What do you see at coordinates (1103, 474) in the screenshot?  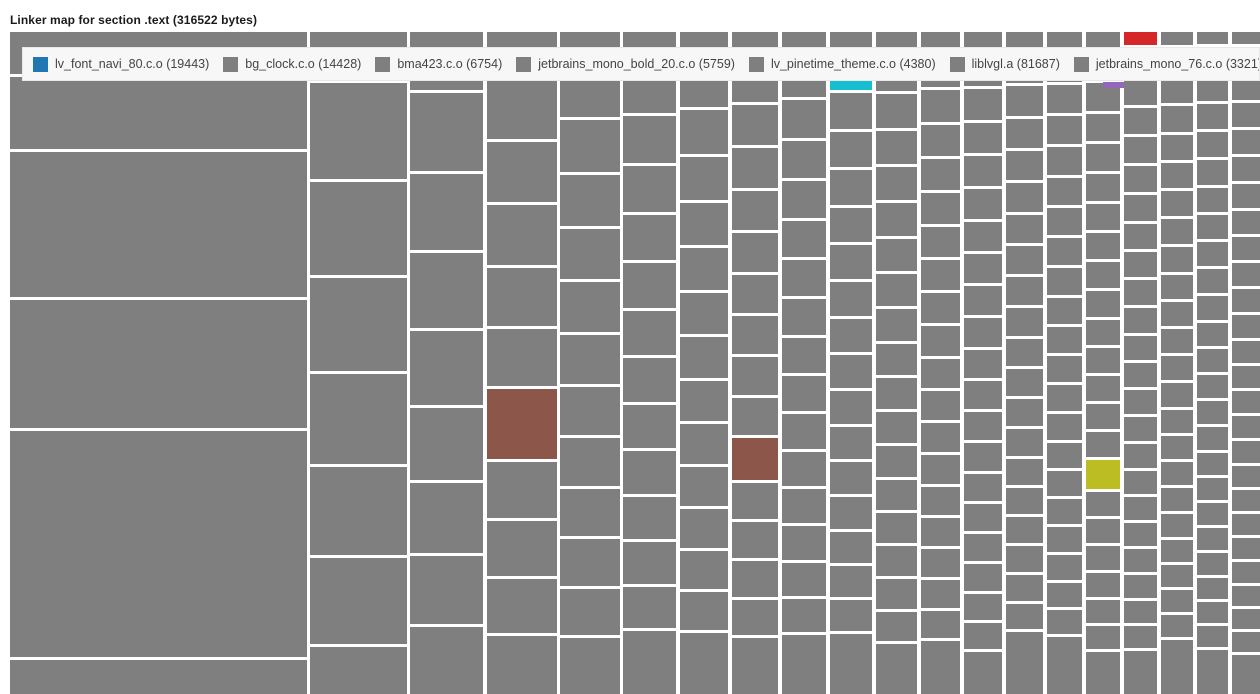 I see `highlighted-olive-tile` at bounding box center [1103, 474].